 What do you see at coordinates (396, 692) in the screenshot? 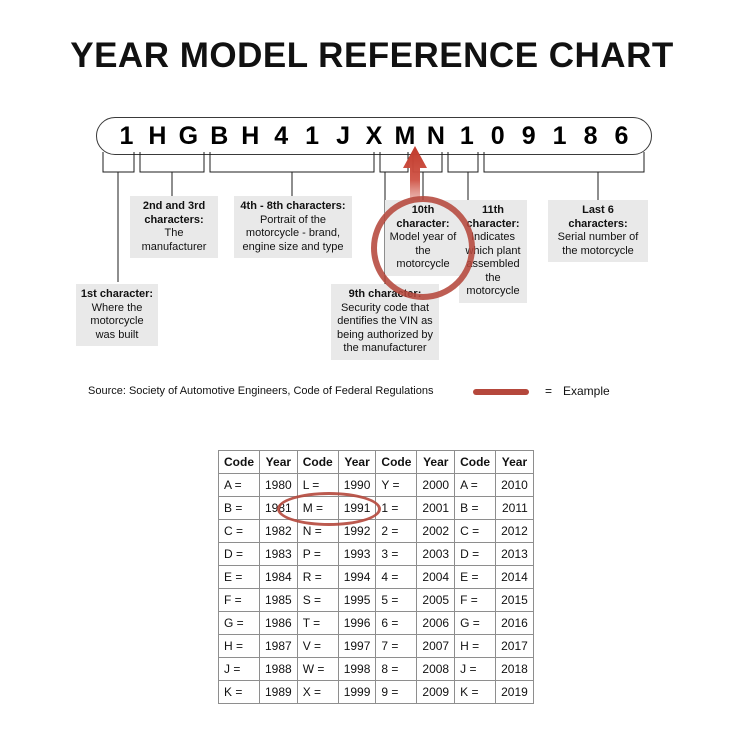
I see `table-cell: 9 =` at bounding box center [396, 692].